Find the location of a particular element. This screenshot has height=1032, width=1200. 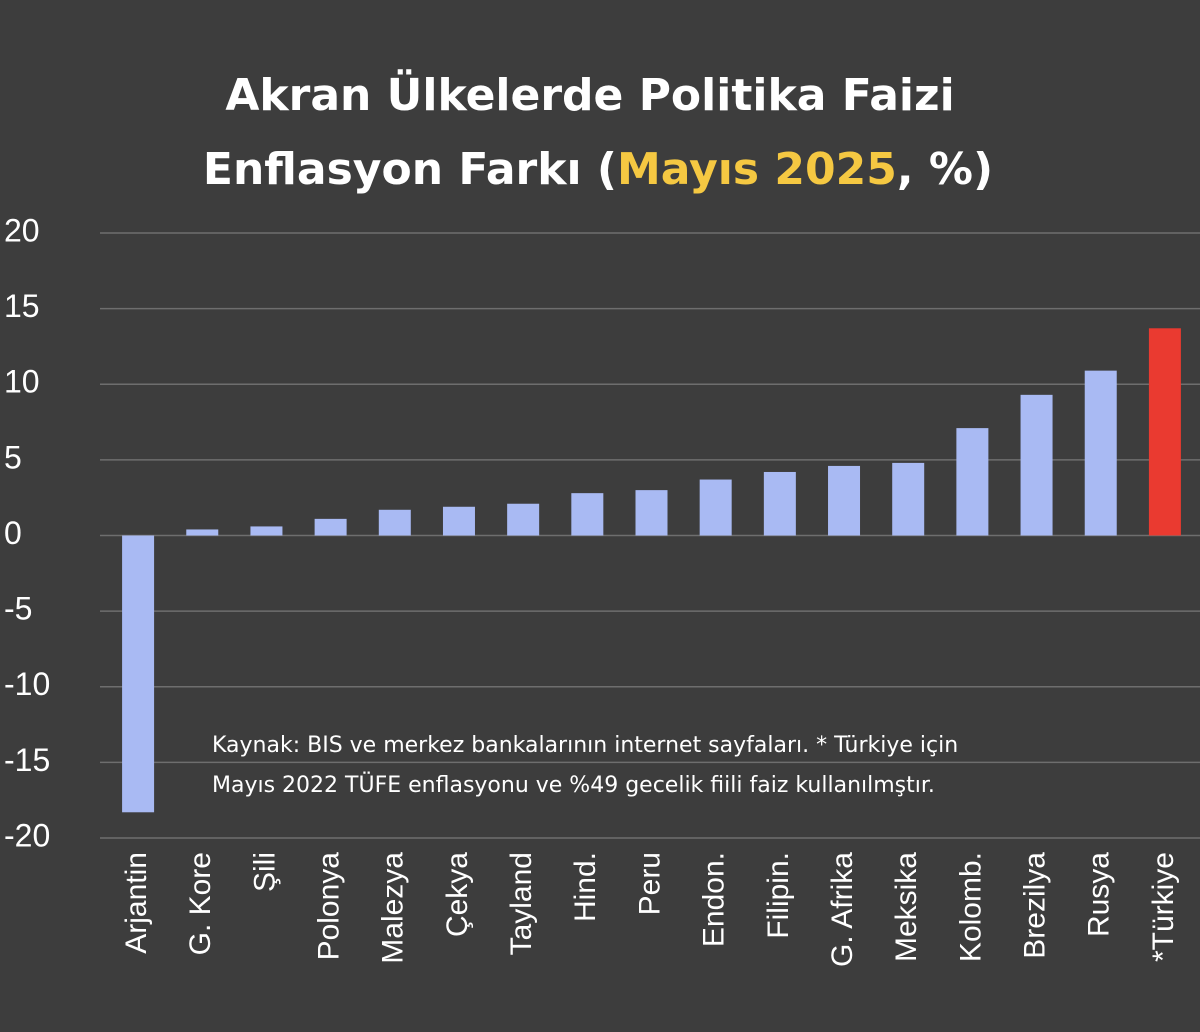

y-tick-label: -15 is located at coordinates (27, 760).